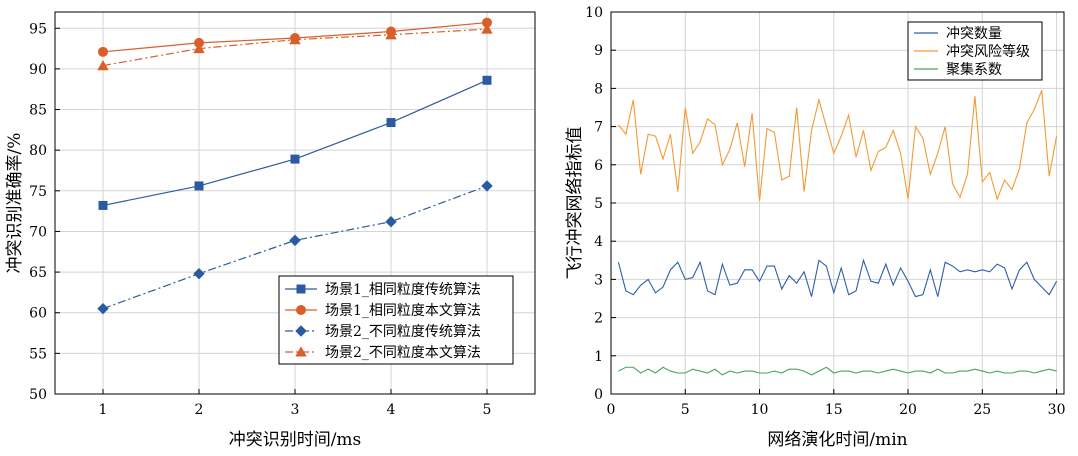 The width and height of the screenshot is (1078, 456). What do you see at coordinates (38, 314) in the screenshot?
I see `c1-y-tick-label: 60` at bounding box center [38, 314].